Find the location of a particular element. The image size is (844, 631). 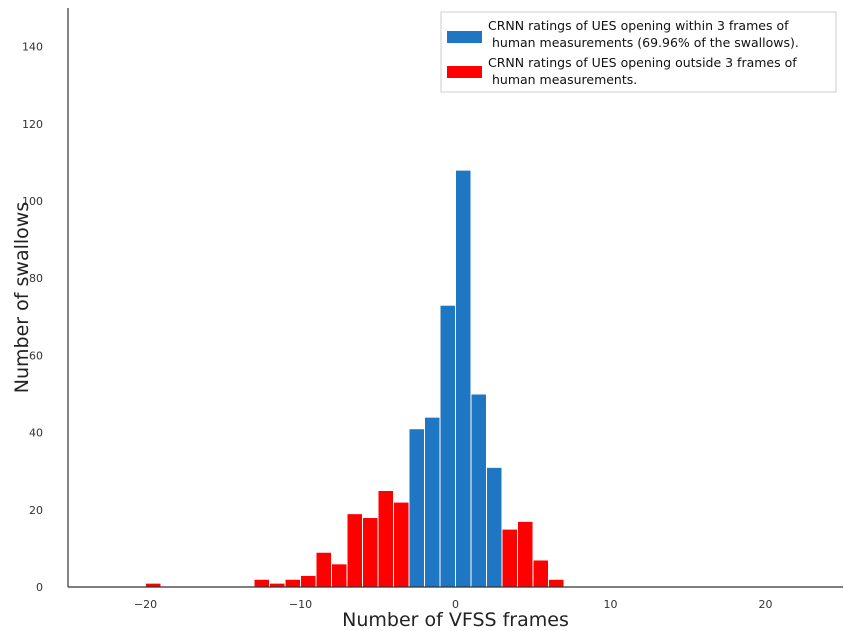

y-tick-label: 20 is located at coordinates (36, 510).